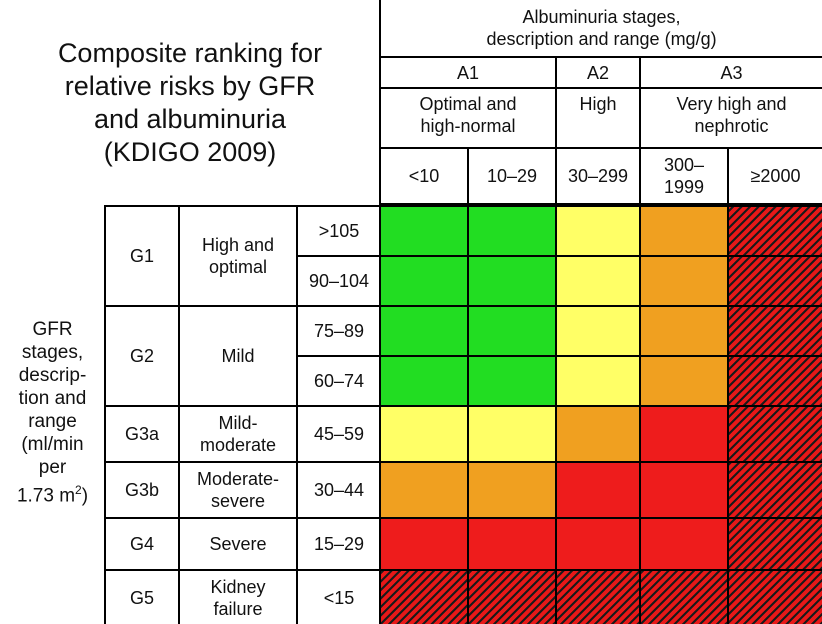  What do you see at coordinates (142, 356) in the screenshot?
I see `gfr-stage-g2: G2` at bounding box center [142, 356].